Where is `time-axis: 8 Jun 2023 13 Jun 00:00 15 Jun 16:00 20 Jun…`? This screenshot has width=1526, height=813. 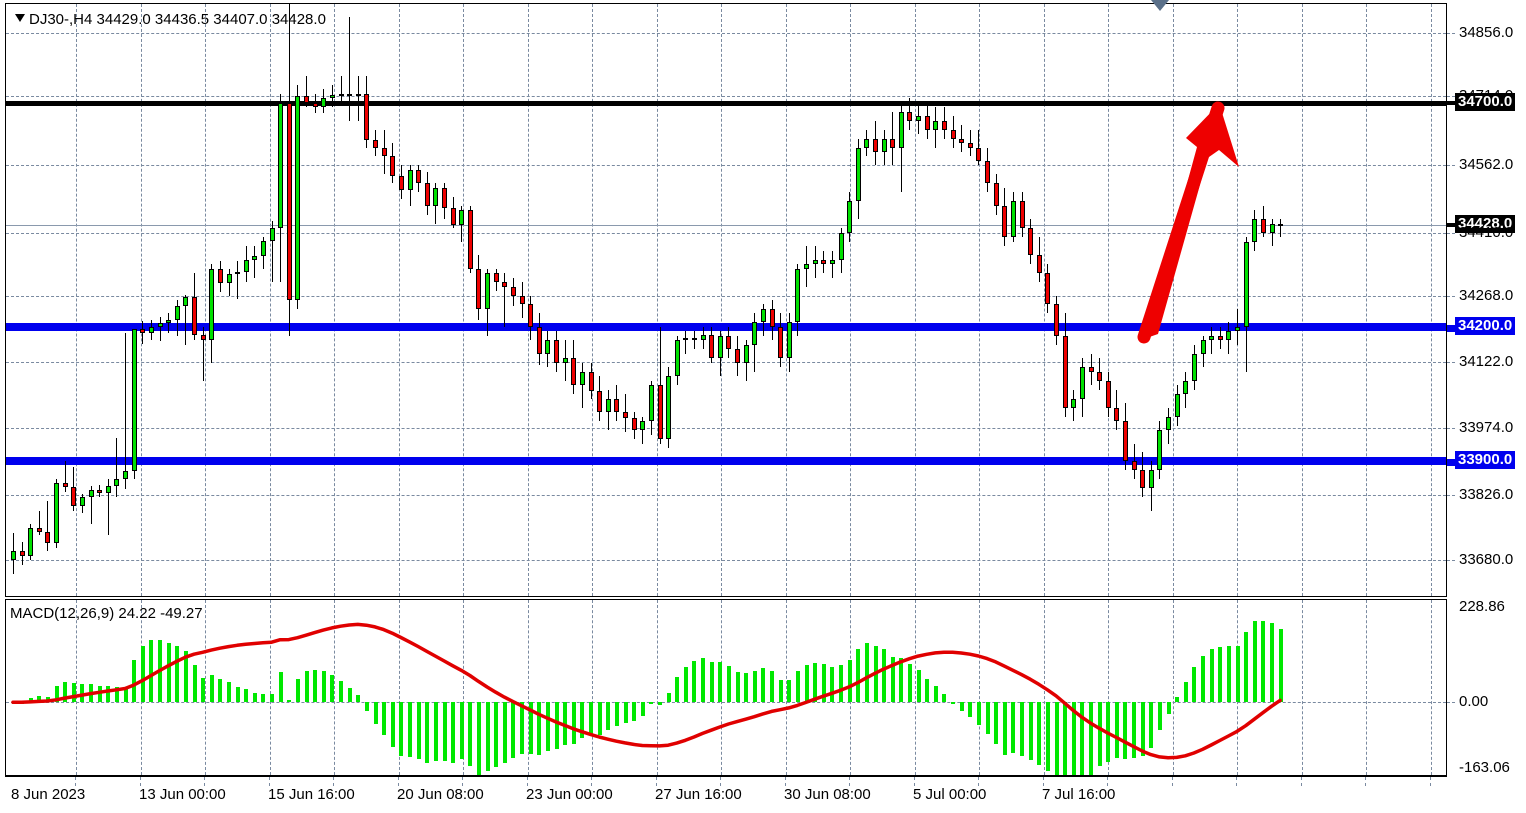 time-axis: 8 Jun 2023 13 Jun 00:00 15 Jun 16:00 20 Jun… is located at coordinates (726, 794).